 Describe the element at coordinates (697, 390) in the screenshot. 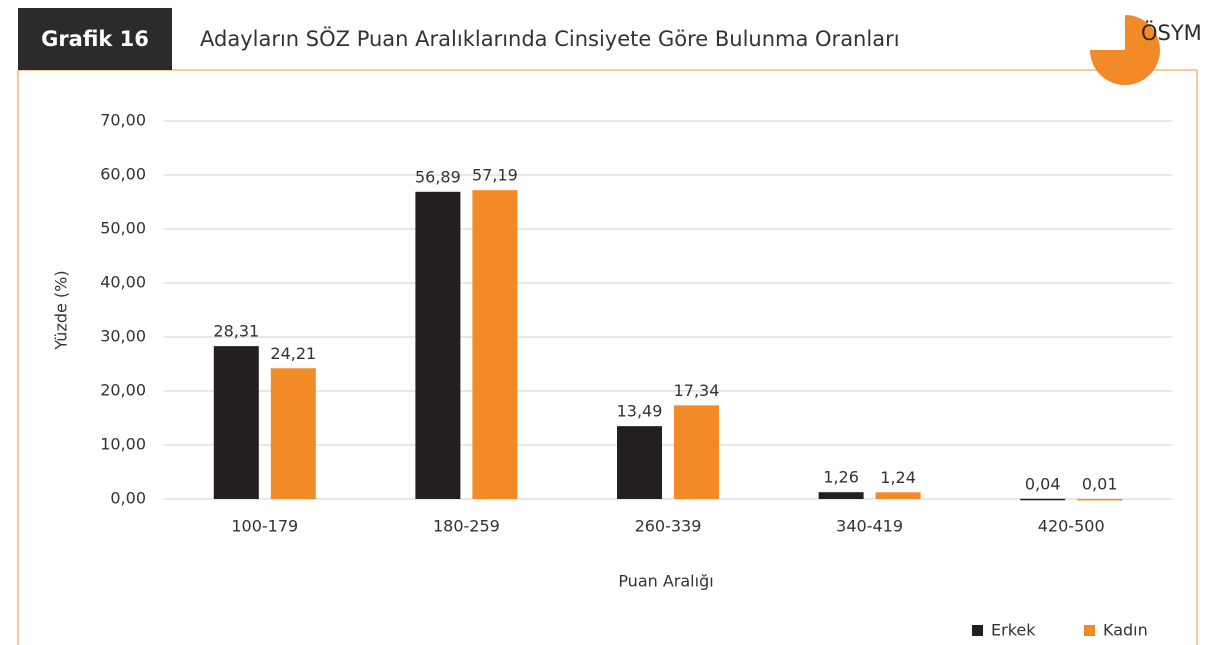

I see `value-label: 17,34` at that location.